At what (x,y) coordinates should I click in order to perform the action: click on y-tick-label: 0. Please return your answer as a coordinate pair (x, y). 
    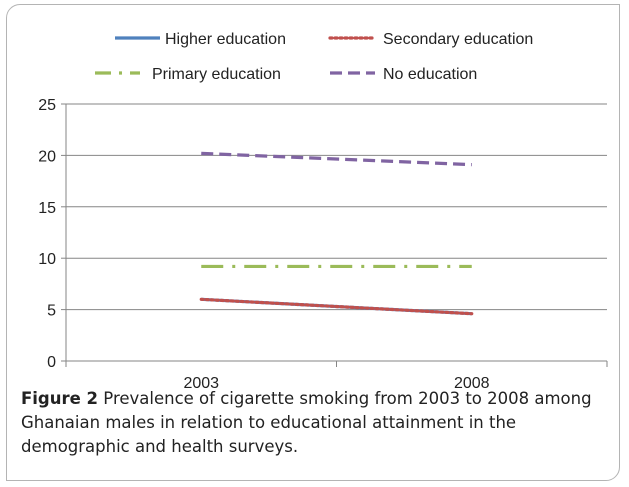
    Looking at the image, I should click on (51, 362).